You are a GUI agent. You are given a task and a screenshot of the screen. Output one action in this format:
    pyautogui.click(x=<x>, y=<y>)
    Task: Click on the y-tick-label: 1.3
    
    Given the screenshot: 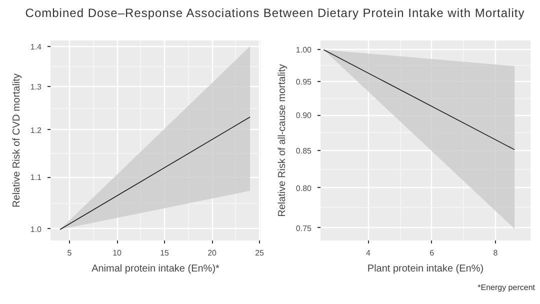 What is the action you would take?
    pyautogui.click(x=36, y=87)
    